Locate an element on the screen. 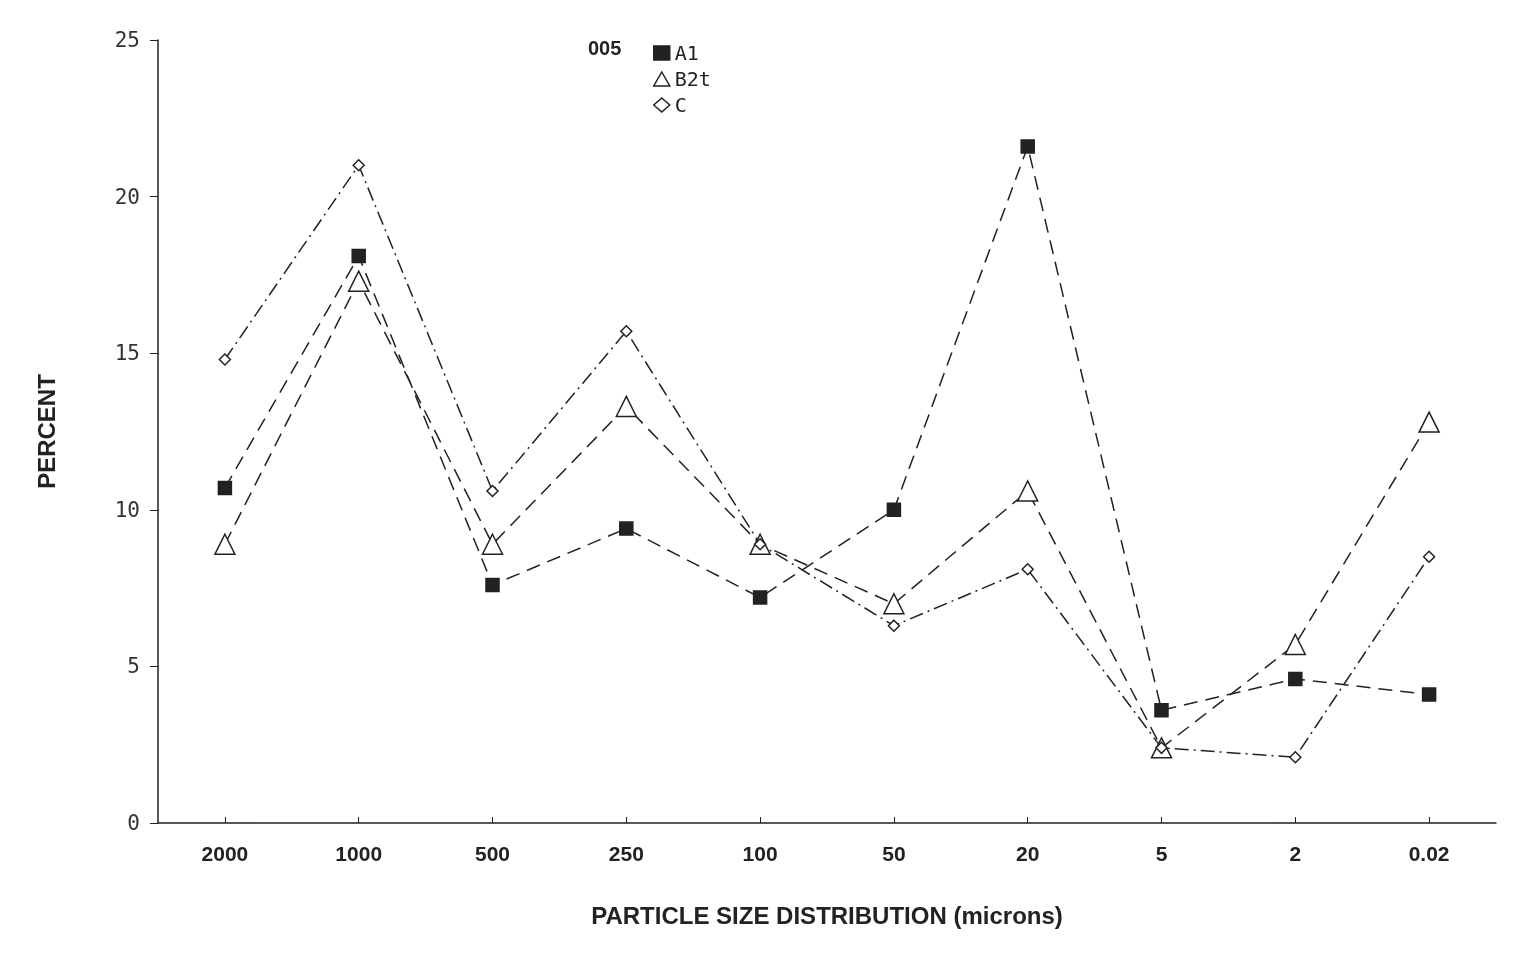 This screenshot has height=954, width=1534. legend-label: C is located at coordinates (680, 105).